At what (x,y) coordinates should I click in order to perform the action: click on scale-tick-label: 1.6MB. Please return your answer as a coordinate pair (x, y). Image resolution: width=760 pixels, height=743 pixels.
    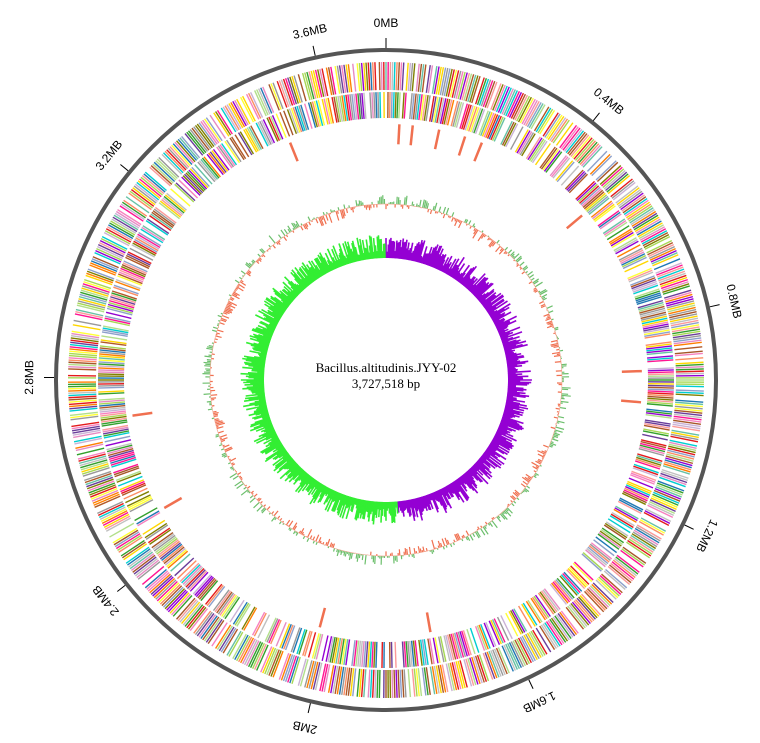
    Looking at the image, I should click on (539, 702).